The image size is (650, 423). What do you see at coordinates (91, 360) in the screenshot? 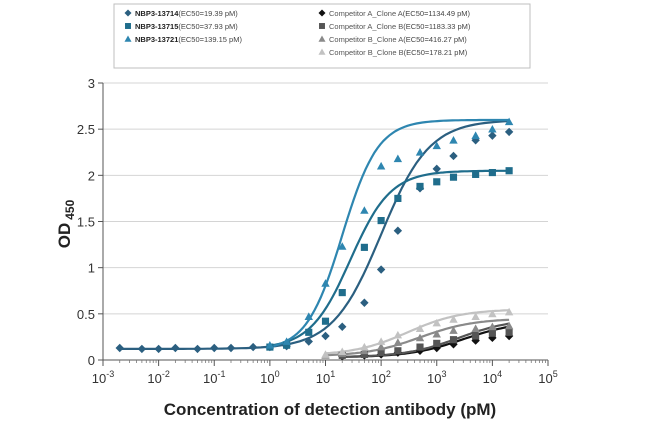
I see `y-tick-label: 0` at bounding box center [91, 360].